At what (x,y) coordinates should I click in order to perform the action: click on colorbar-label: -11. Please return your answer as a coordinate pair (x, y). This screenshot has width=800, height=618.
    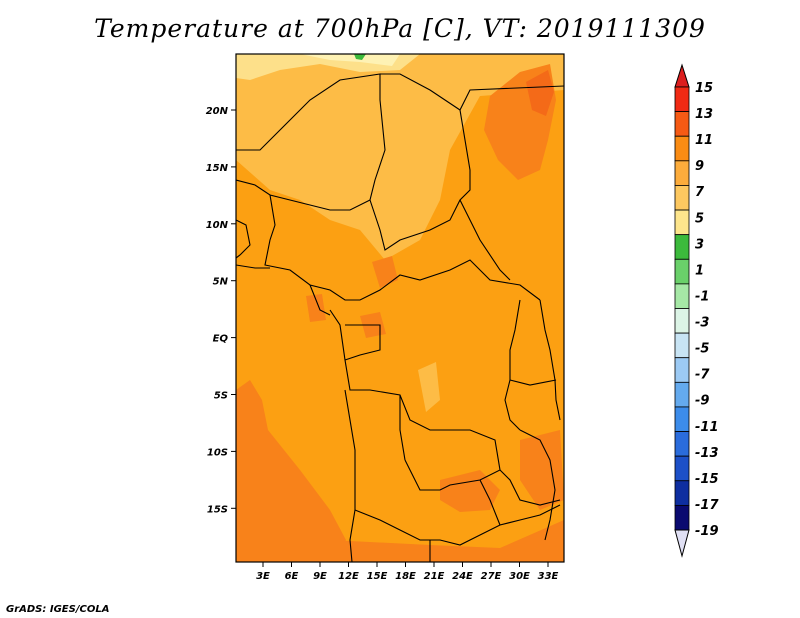
    Looking at the image, I should click on (707, 427).